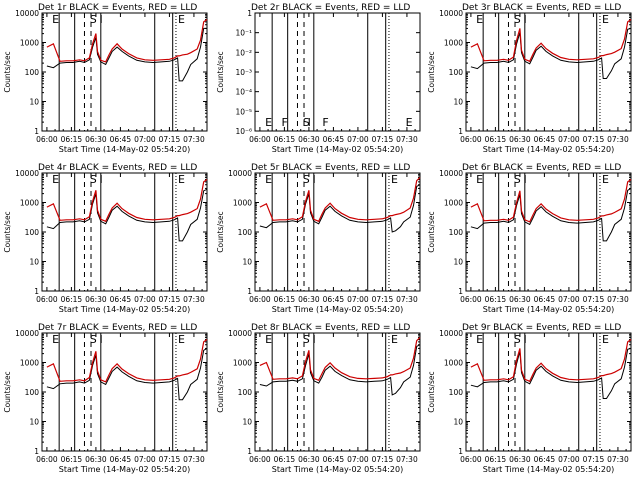  Describe the element at coordinates (243, 111) in the screenshot. I see `y-tick-label: 10⁻⁵` at that location.